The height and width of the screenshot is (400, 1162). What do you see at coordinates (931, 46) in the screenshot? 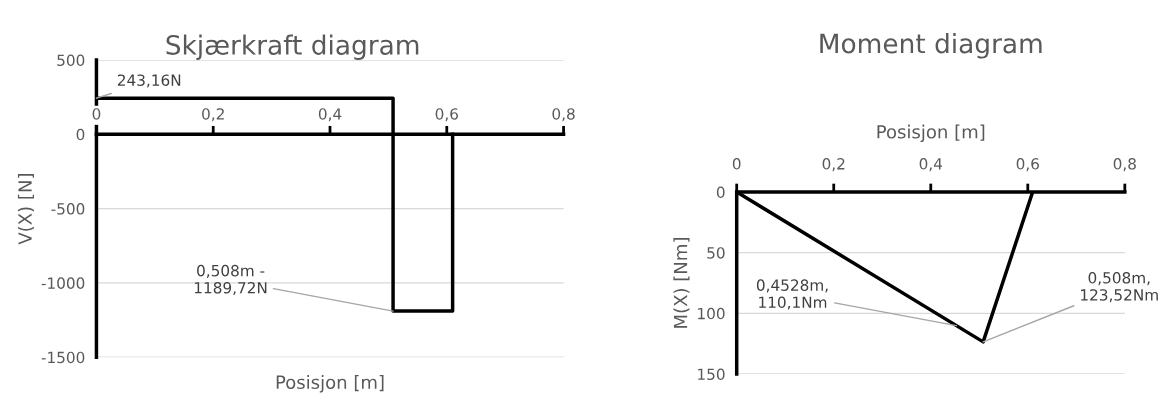
I see `chart-title: Moment diagram` at bounding box center [931, 46].